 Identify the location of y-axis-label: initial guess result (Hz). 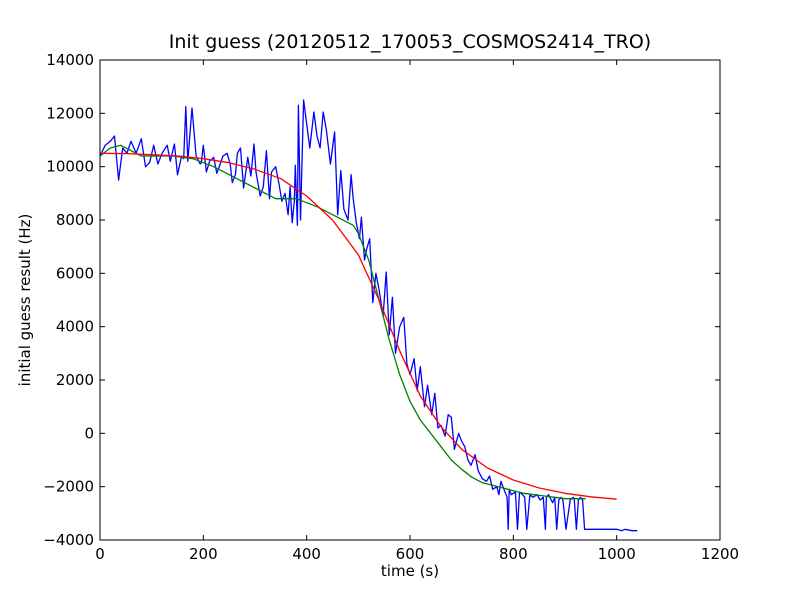
(25, 300).